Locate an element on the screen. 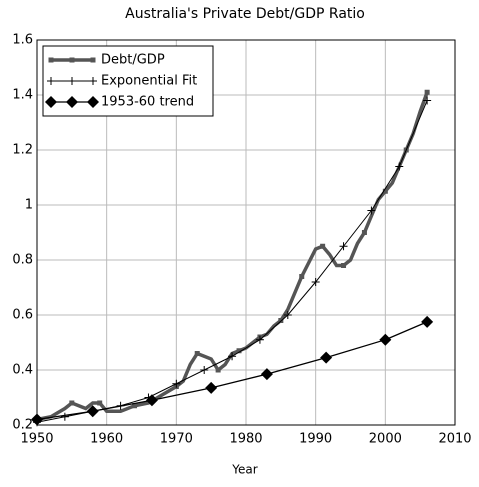 The height and width of the screenshot is (487, 479). y-tick-label: 1.6 is located at coordinates (22, 40).